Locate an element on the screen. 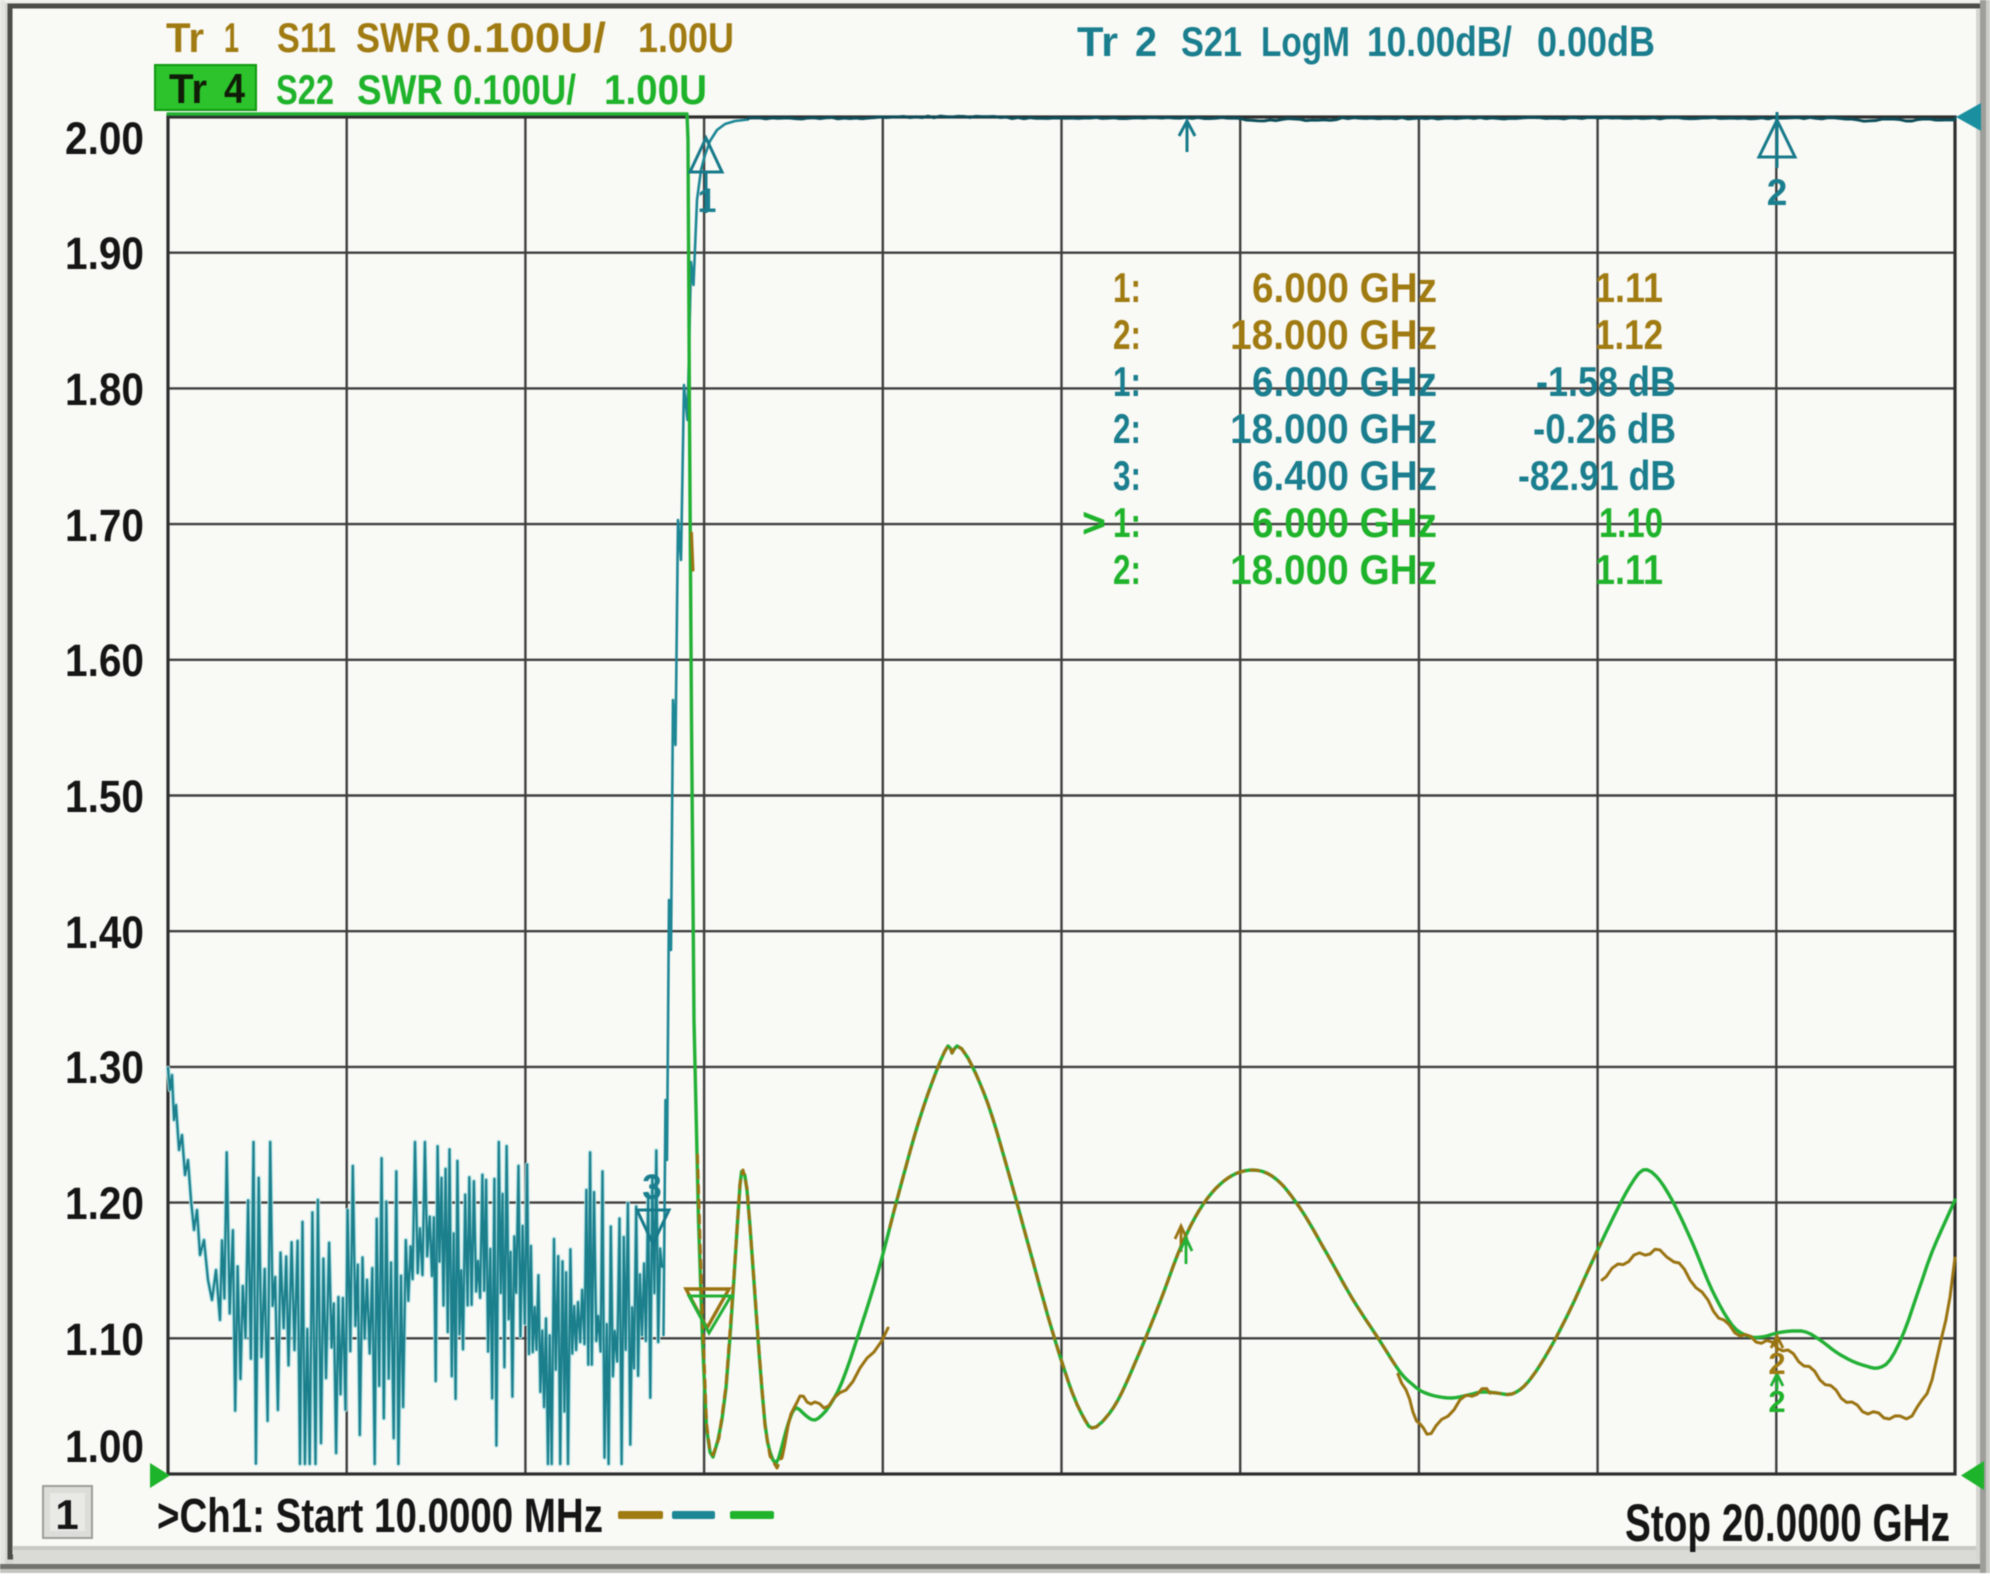 The width and height of the screenshot is (1990, 1578). svg-text: S11 is located at coordinates (306, 38).